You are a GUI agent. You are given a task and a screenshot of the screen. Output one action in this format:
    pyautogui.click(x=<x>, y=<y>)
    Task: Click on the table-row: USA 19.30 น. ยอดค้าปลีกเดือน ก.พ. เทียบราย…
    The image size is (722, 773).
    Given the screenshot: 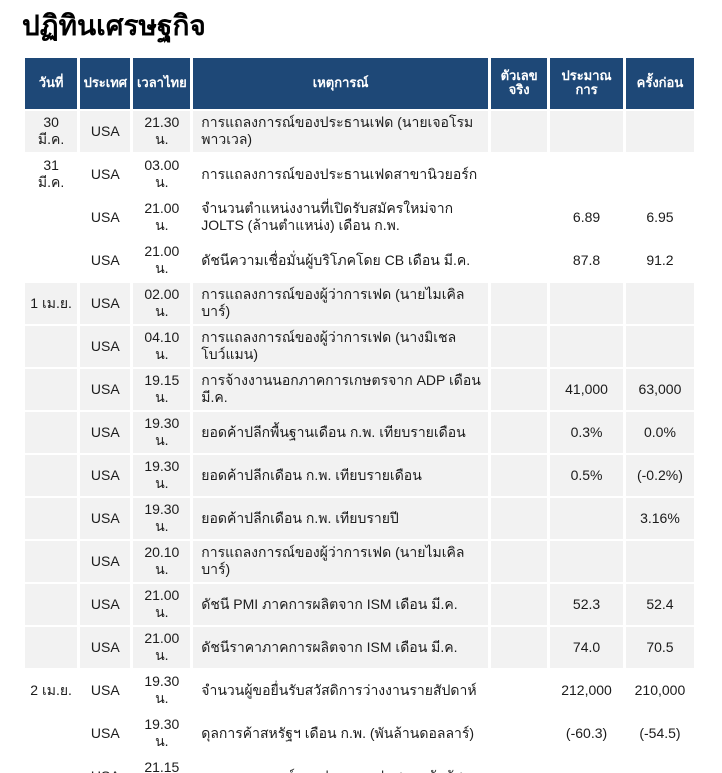 What is the action you would take?
    pyautogui.click(x=359, y=475)
    